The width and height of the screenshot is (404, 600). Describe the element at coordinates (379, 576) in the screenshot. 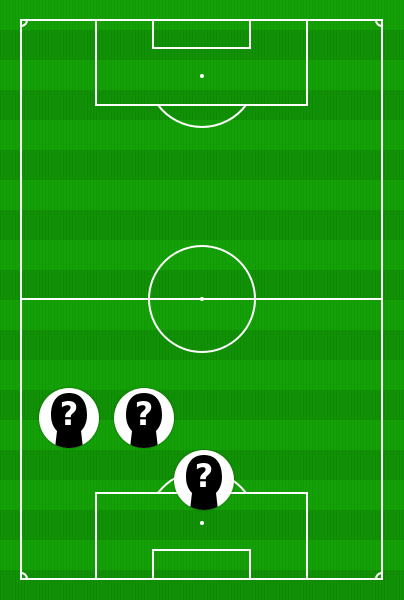

I see `corner-arc-bottom-right` at that location.